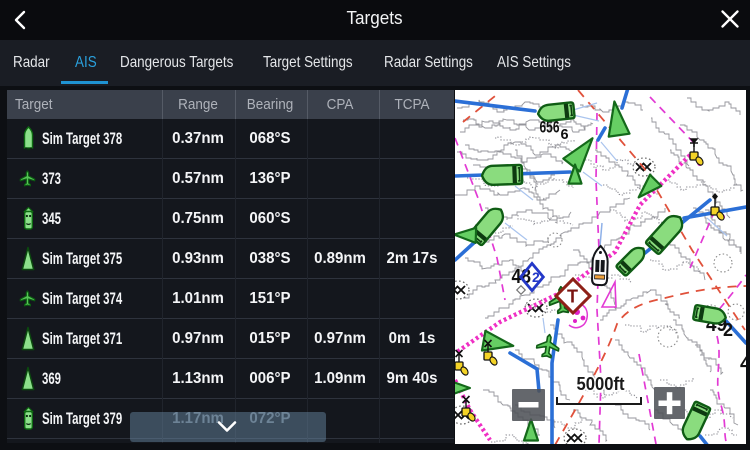  What do you see at coordinates (601, 384) in the screenshot?
I see `svg-text: 5000ft` at bounding box center [601, 384].